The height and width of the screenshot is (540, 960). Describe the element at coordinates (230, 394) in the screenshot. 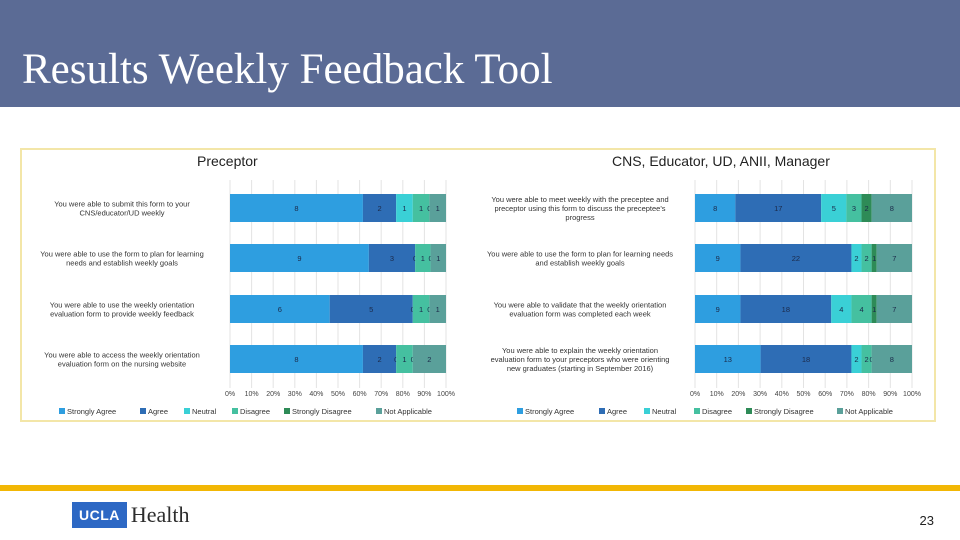

I see `x-tick-0-0: 0%` at that location.